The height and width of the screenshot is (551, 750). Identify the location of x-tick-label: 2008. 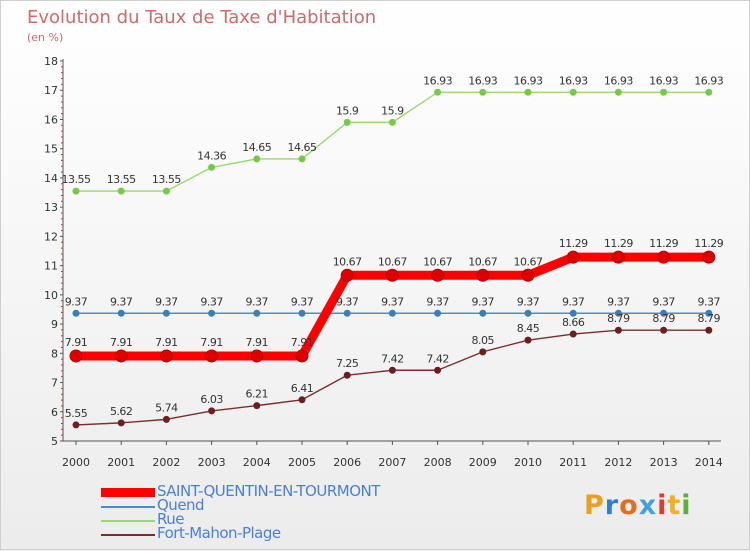
(438, 462).